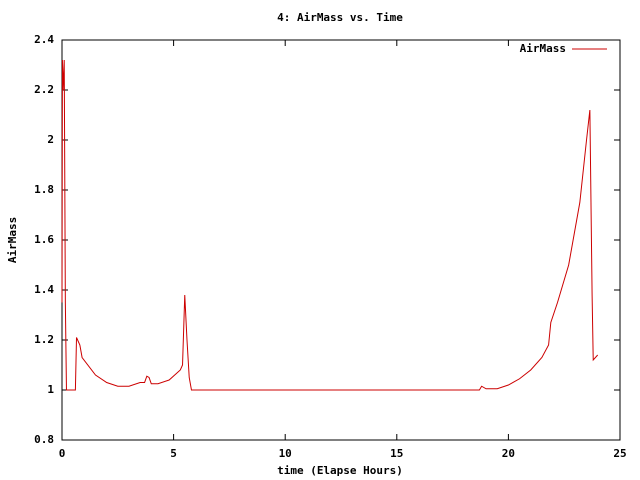  Describe the element at coordinates (396, 453) in the screenshot. I see `x-tick-label: 15` at that location.